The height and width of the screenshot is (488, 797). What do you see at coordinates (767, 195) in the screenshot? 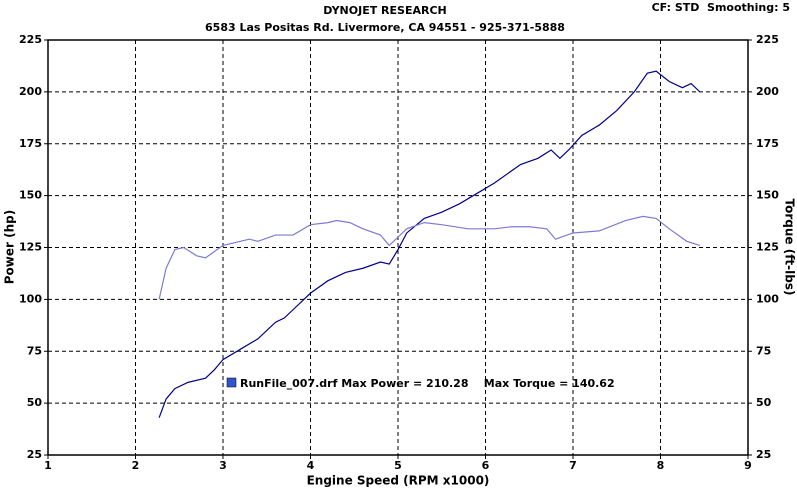
I see `y2-tick-label: 150` at bounding box center [767, 195].